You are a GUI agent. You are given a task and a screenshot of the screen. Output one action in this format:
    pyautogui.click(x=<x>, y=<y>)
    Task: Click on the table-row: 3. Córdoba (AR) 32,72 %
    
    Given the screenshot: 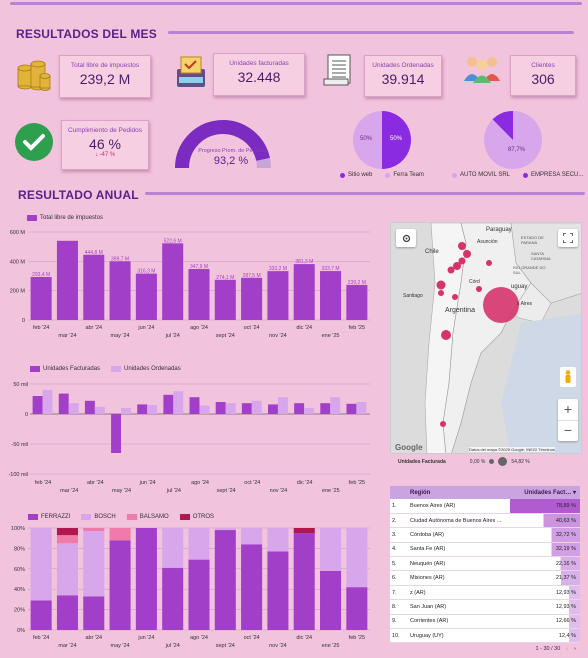 What is the action you would take?
    pyautogui.click(x=485, y=535)
    